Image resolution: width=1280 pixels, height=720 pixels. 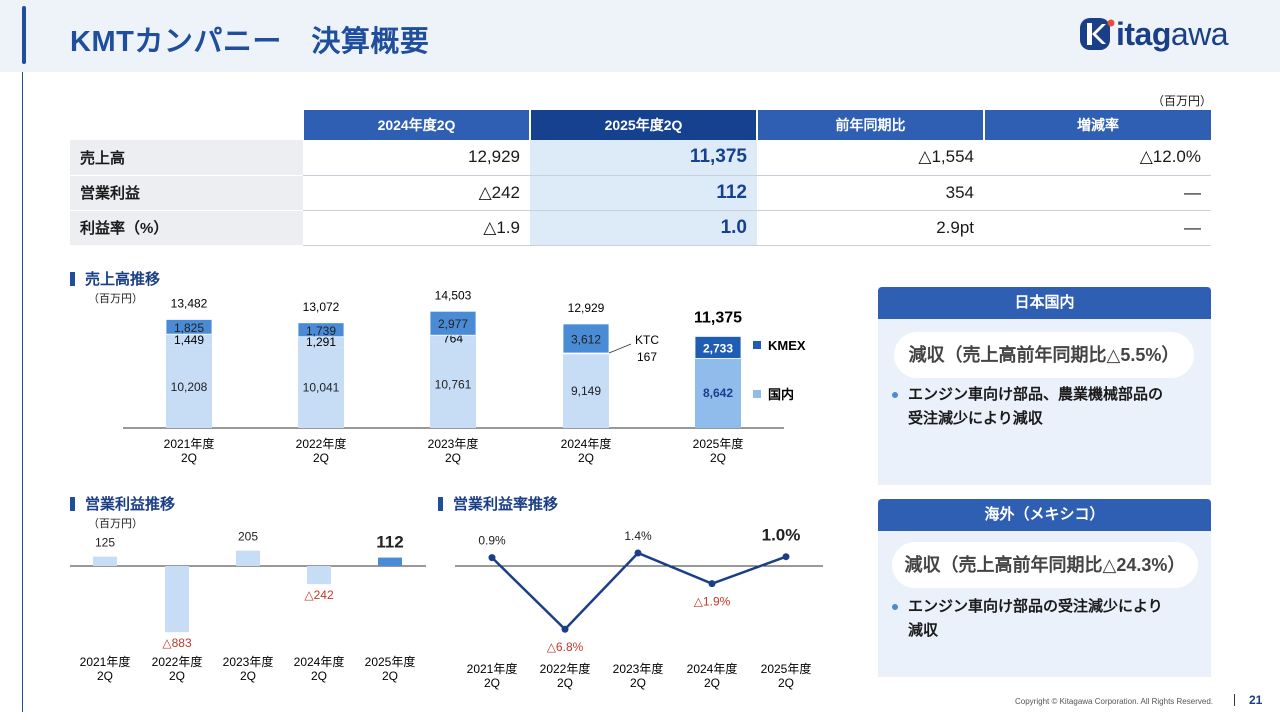 I want to click on table-row: 営業利益 △242 112 354 —, so click(x=640, y=193).